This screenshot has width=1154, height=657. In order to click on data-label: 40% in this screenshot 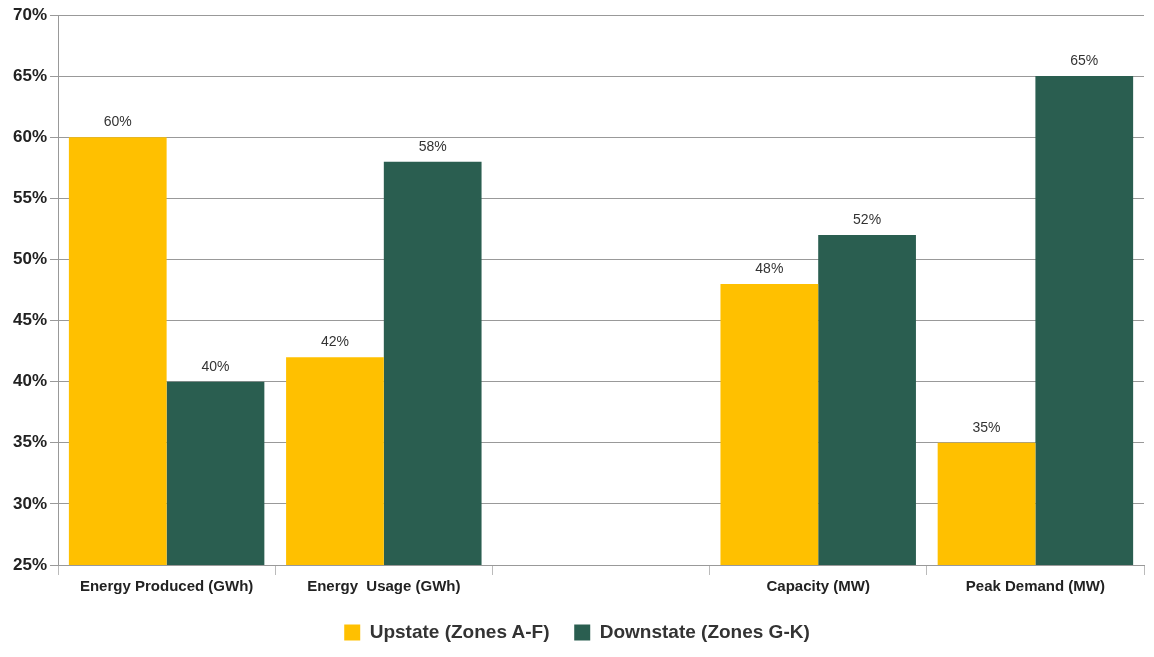, I will do `click(215, 365)`.